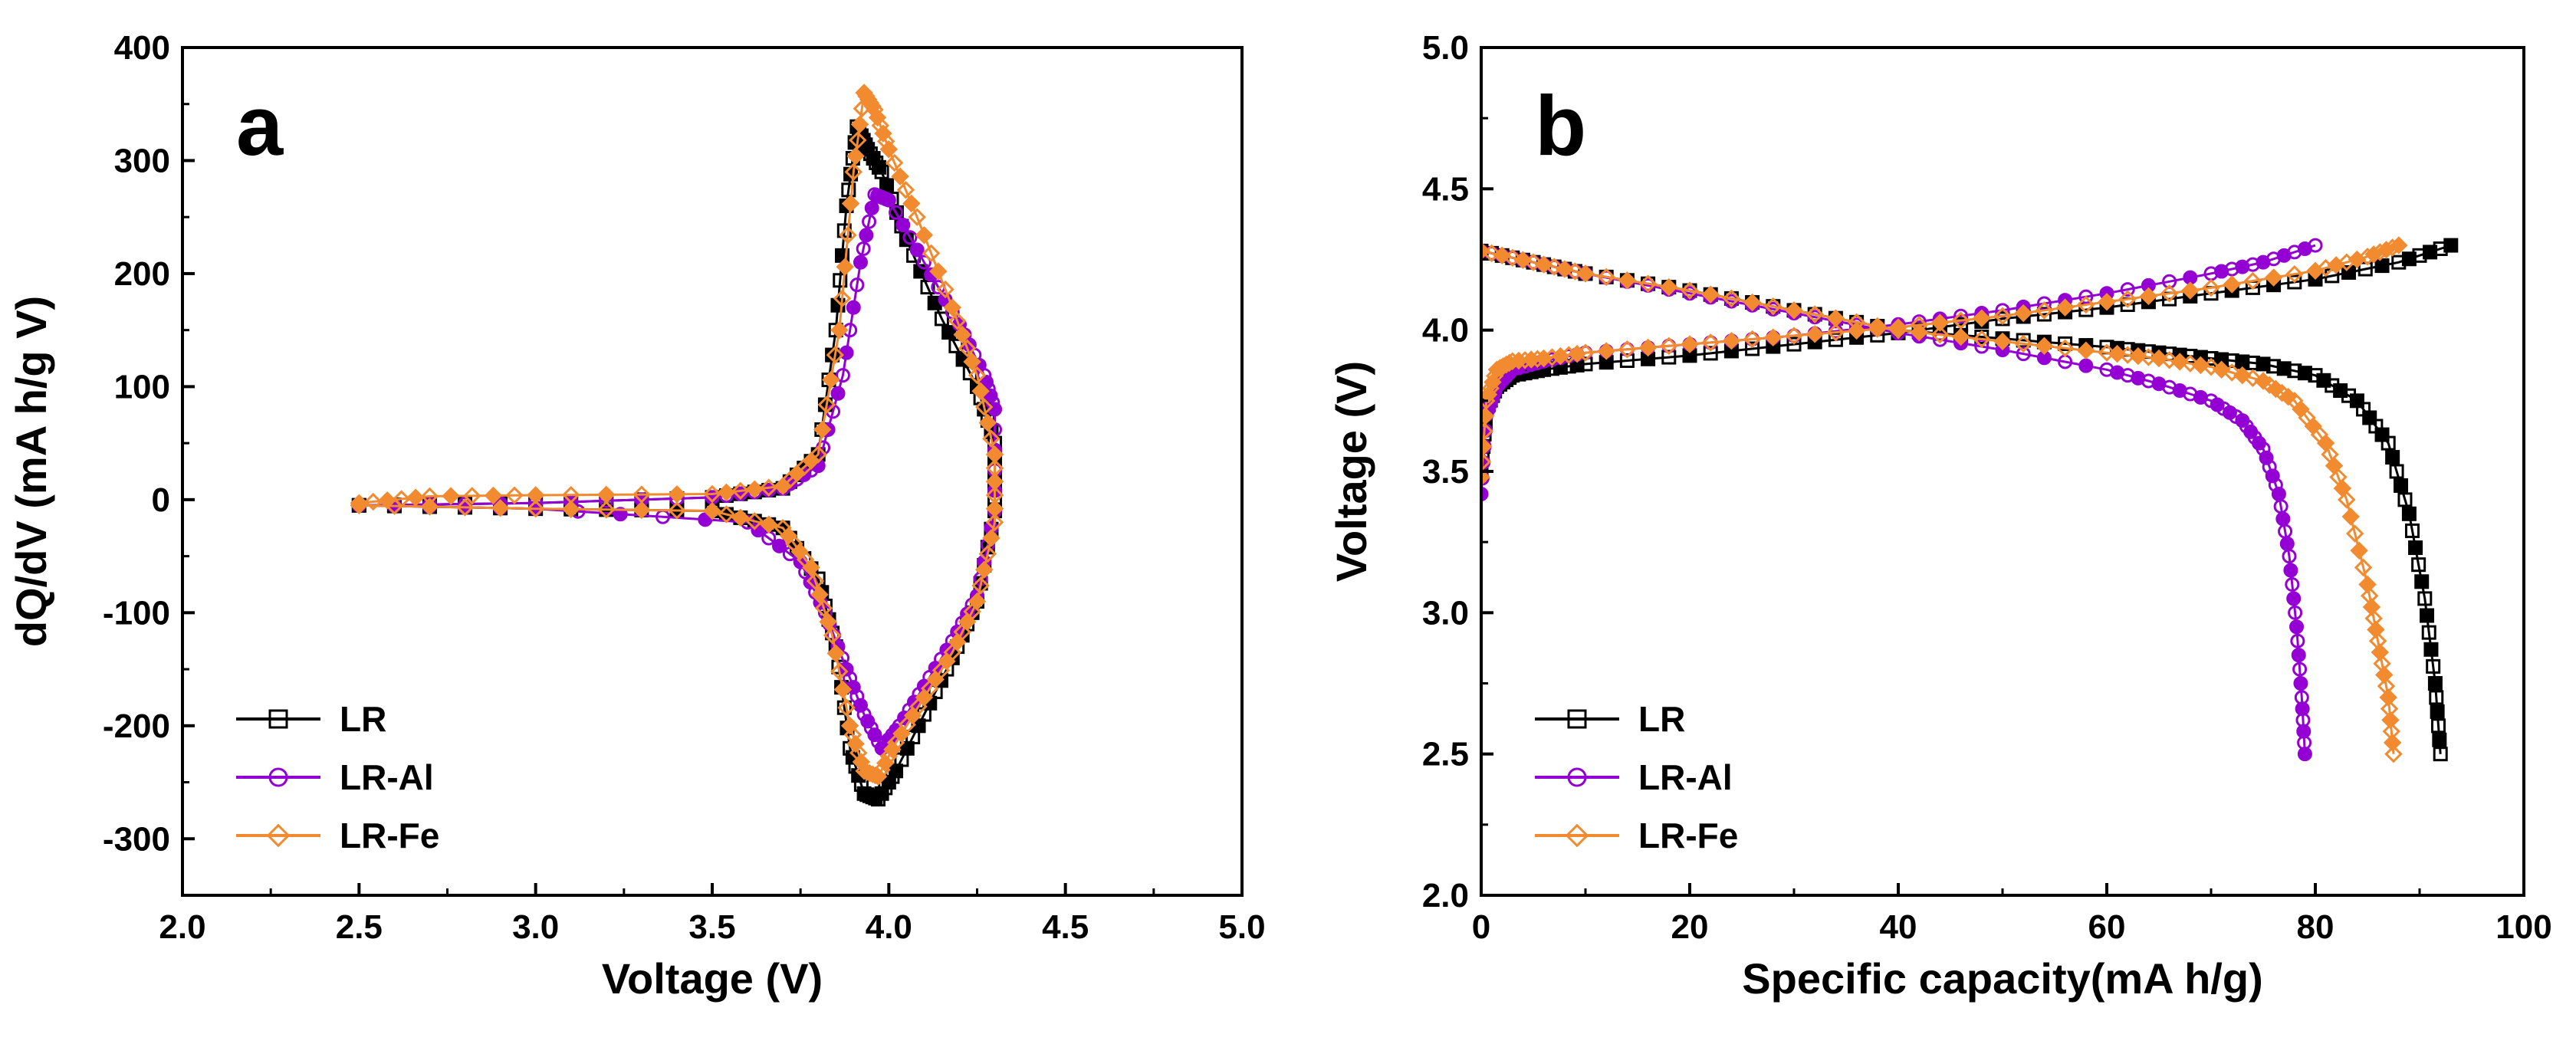  What do you see at coordinates (2002, 978) in the screenshot?
I see `panel-b-x-axis-title: Specific capacity(mA h/g)` at bounding box center [2002, 978].